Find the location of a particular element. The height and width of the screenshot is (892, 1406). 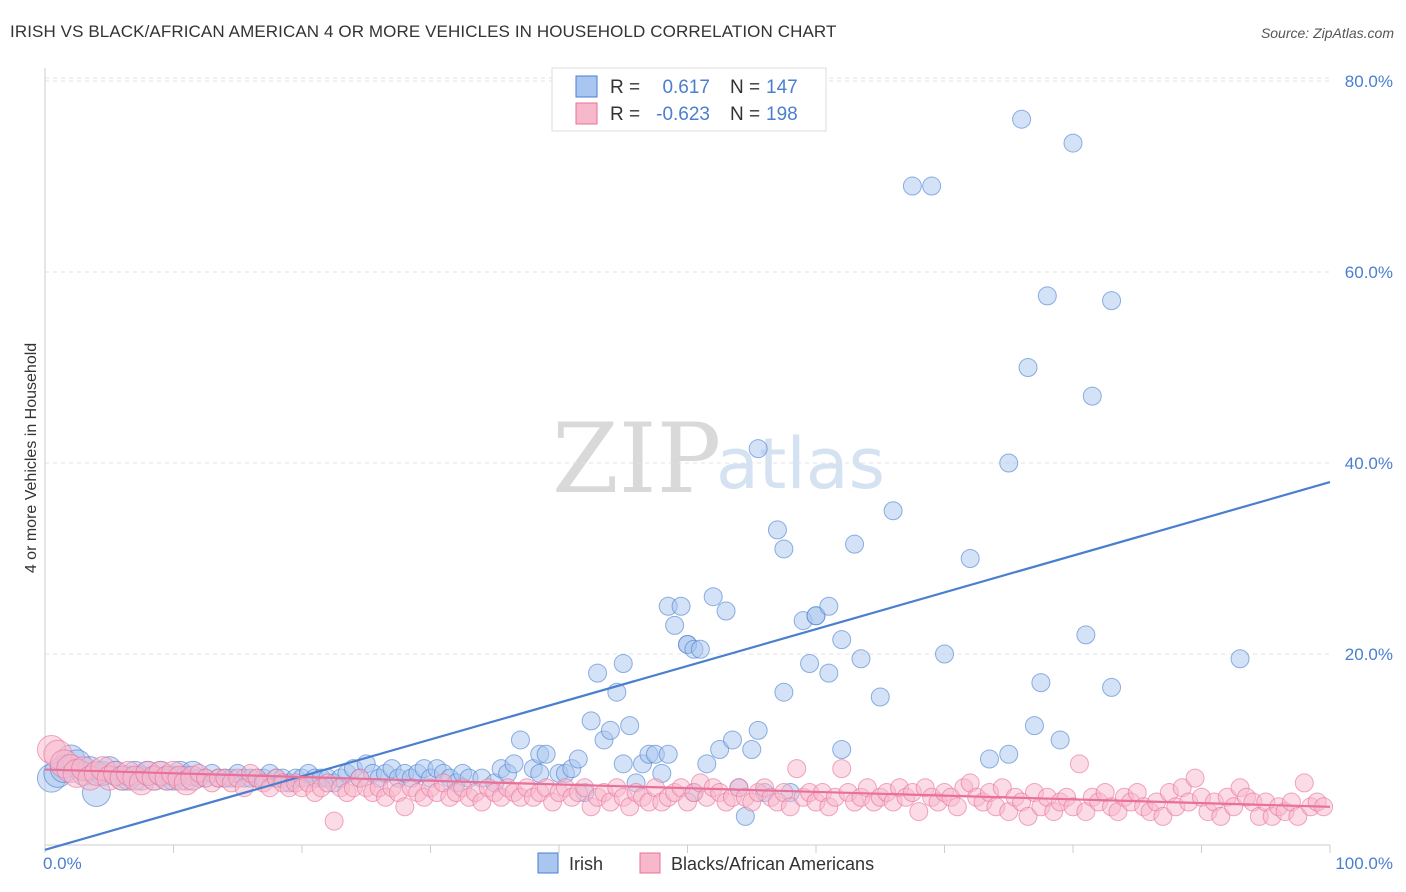

legend-bottom-swatch-black is located at coordinates (650, 863).